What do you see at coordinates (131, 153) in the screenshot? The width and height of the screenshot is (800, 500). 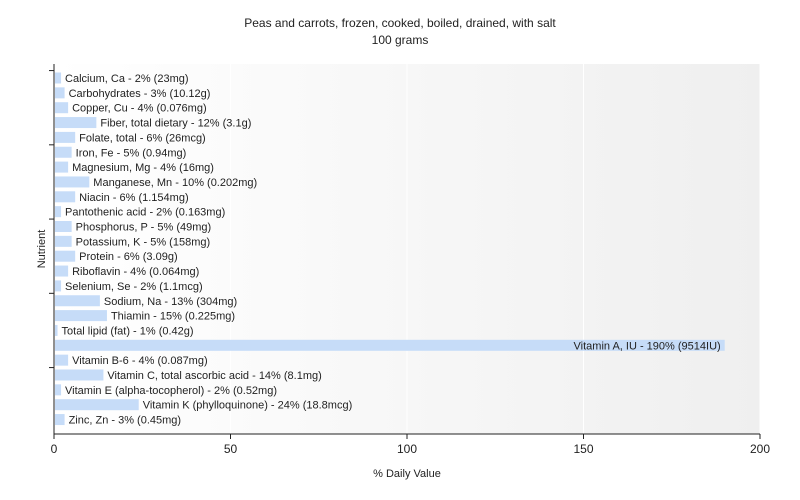 I see `bar-label: Iron, Fe - 5% (0.94mg)` at bounding box center [131, 153].